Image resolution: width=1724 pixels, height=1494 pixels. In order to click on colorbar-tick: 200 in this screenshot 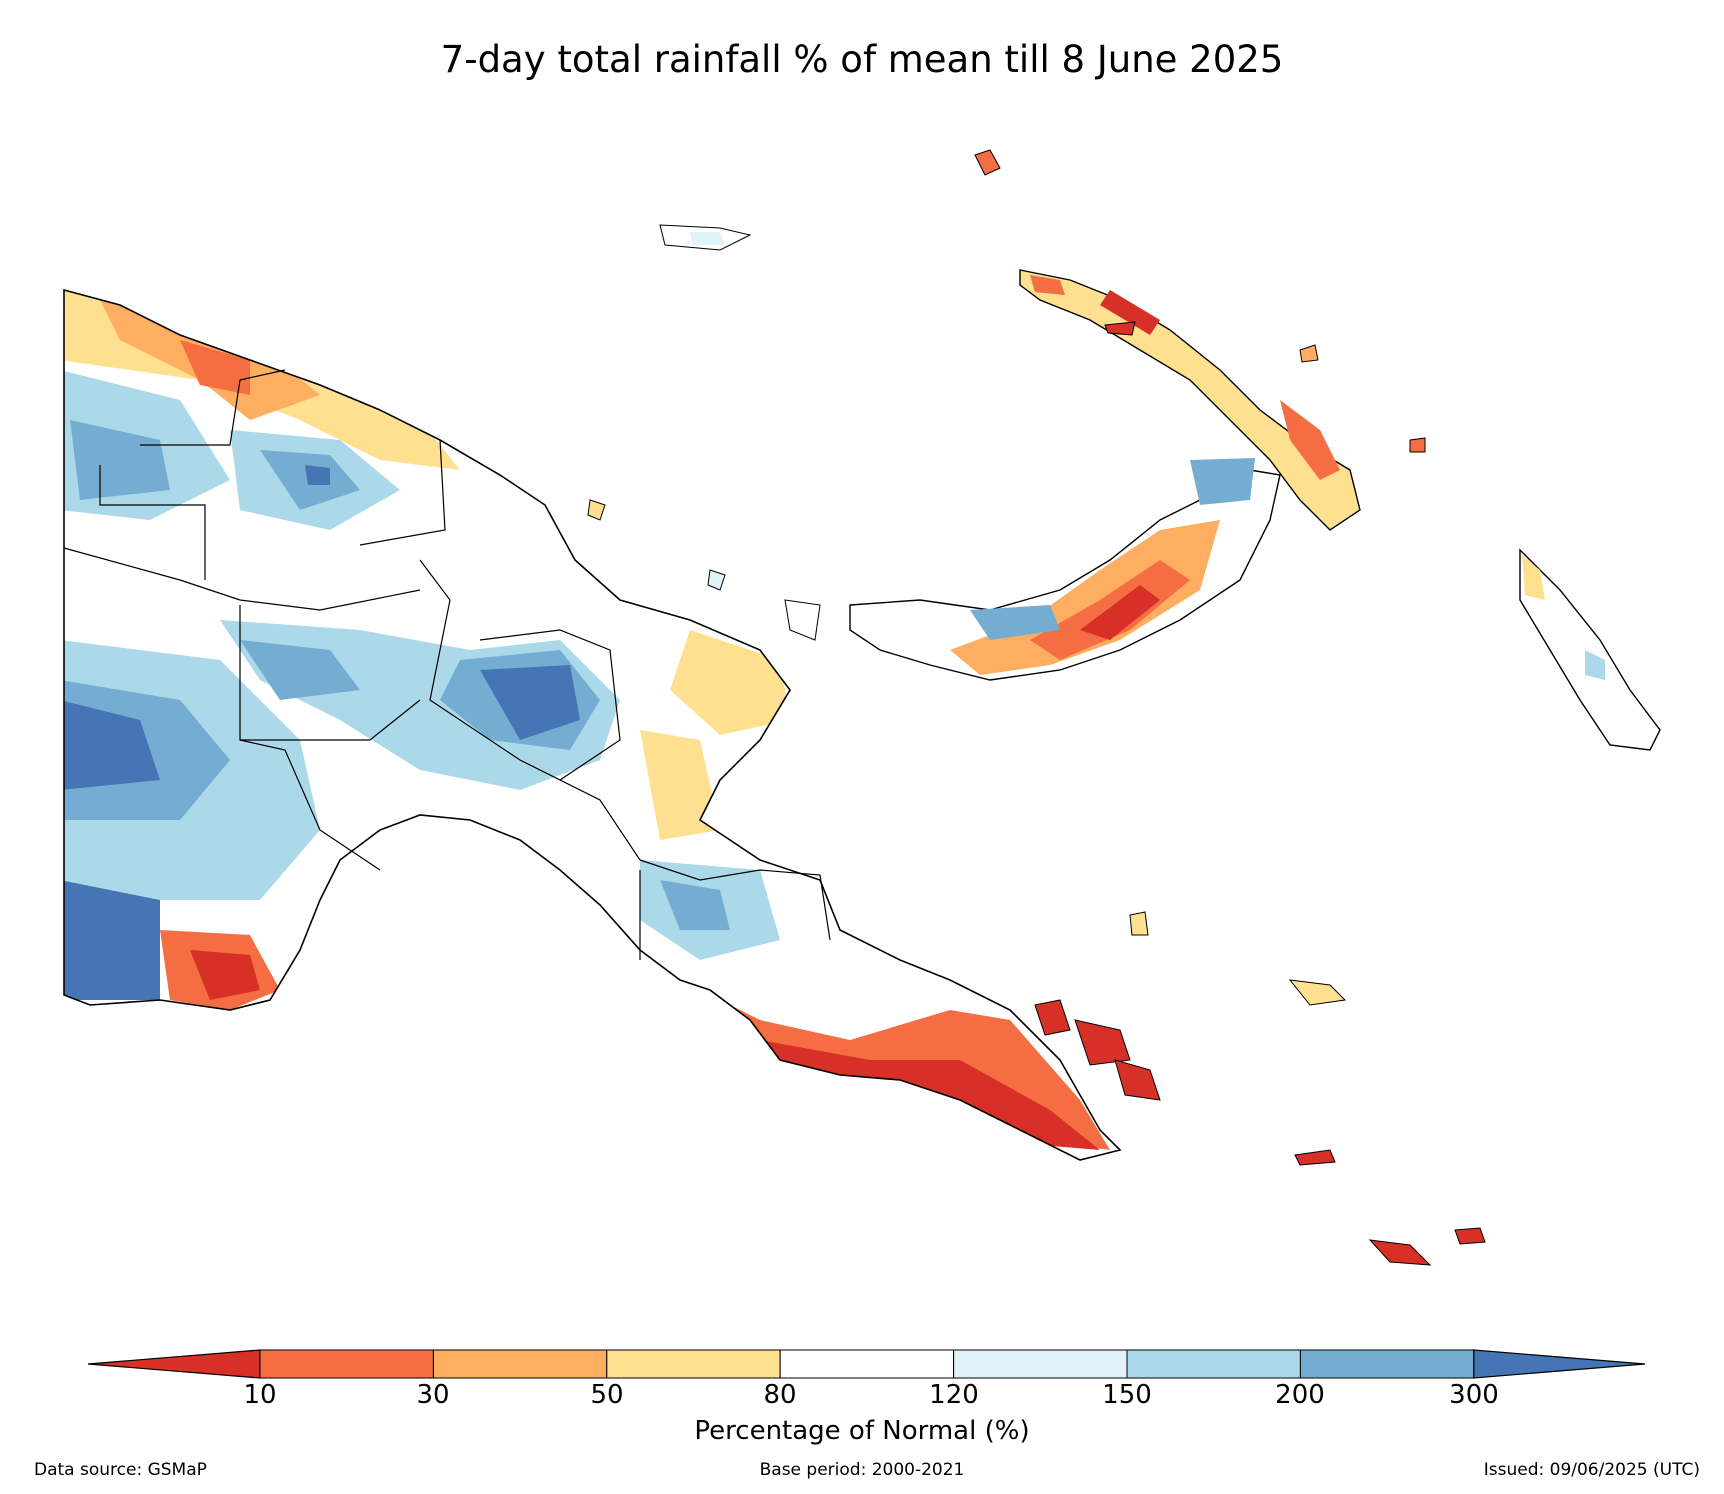, I will do `click(1300, 1395)`.